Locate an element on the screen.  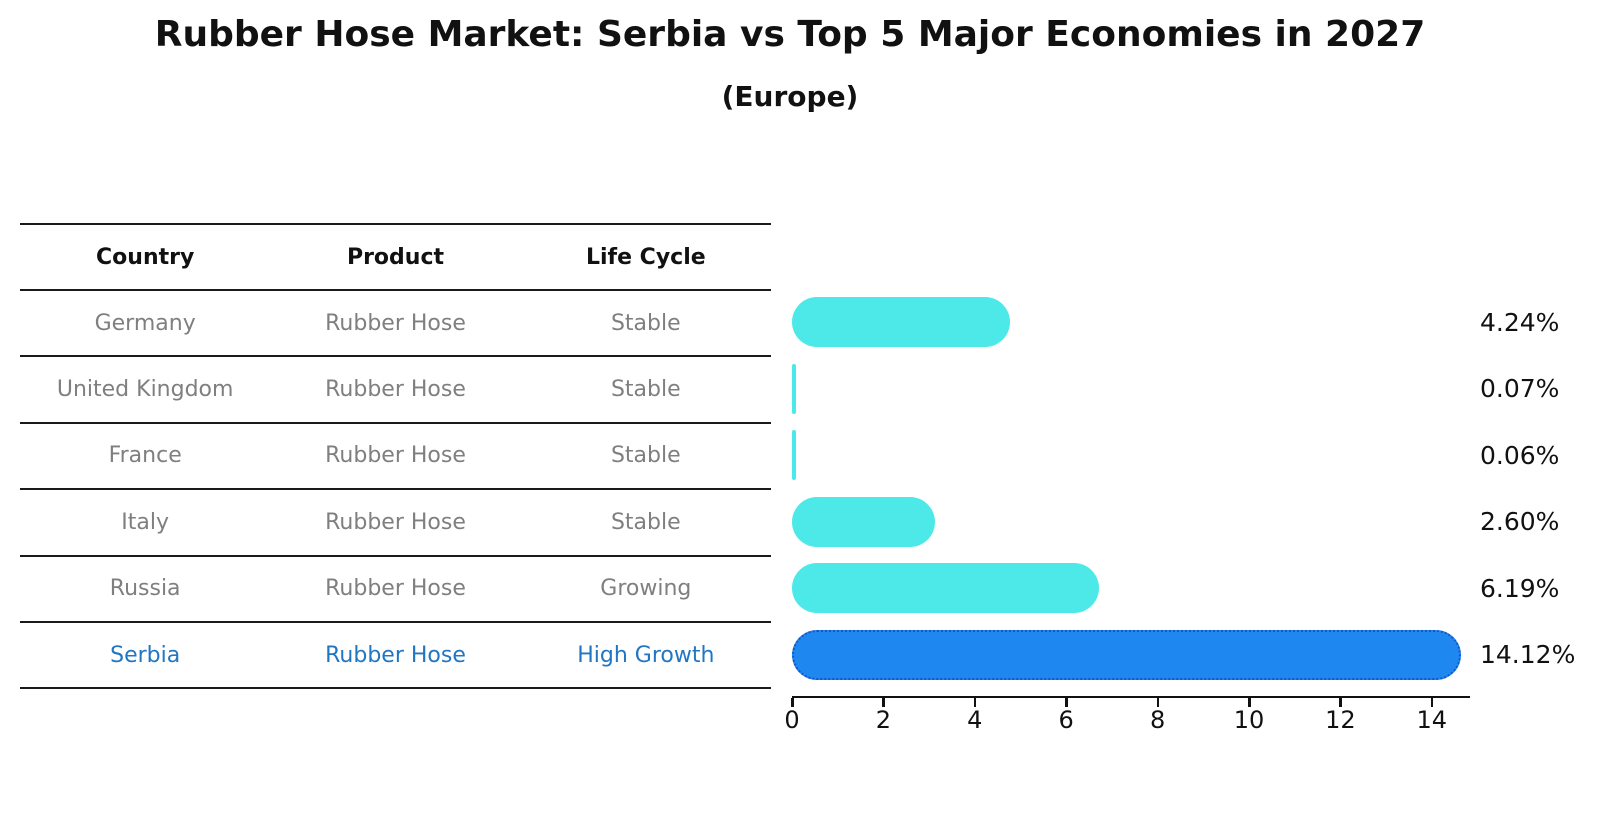
table-row-united-kingdom: United Kingdom Rubber Hose Stable is located at coordinates (395, 390).